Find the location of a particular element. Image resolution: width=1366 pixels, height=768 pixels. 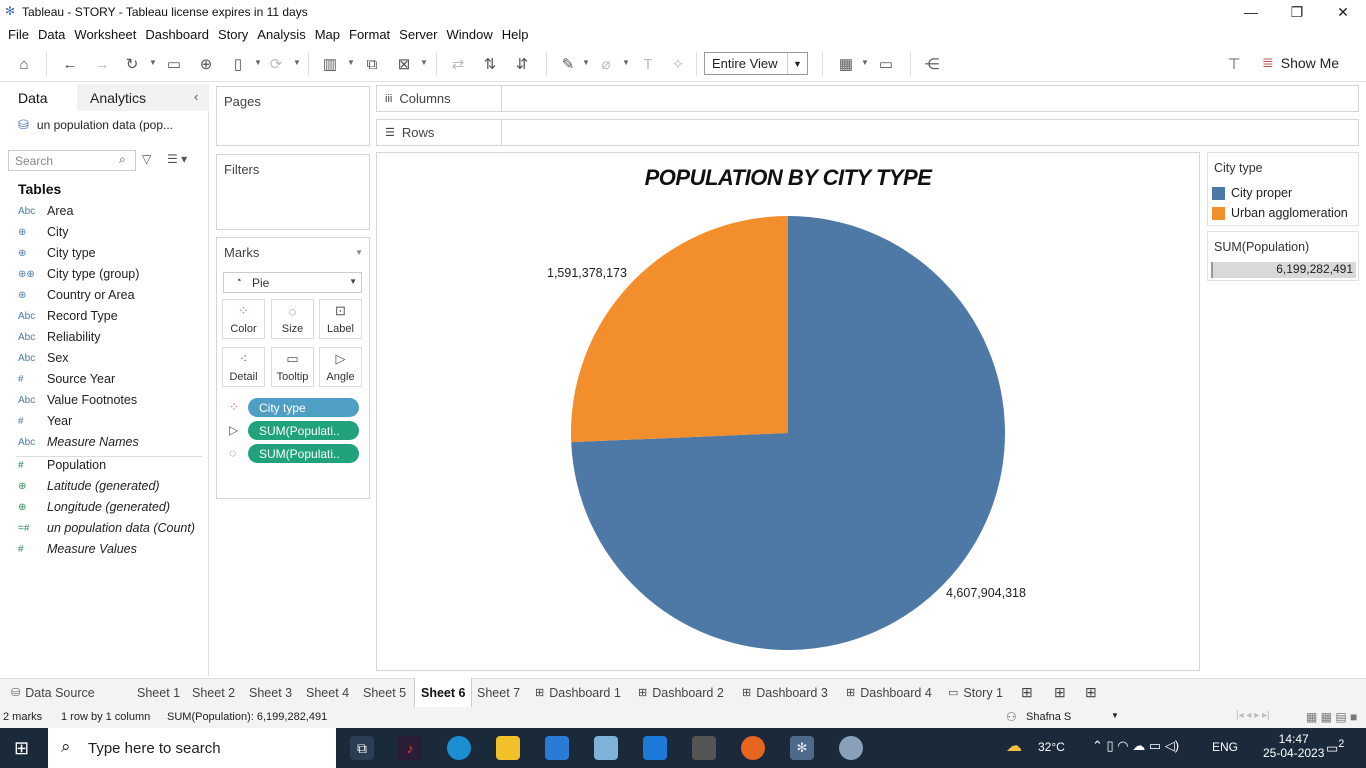

filters-card: Filters is located at coordinates (293, 192).